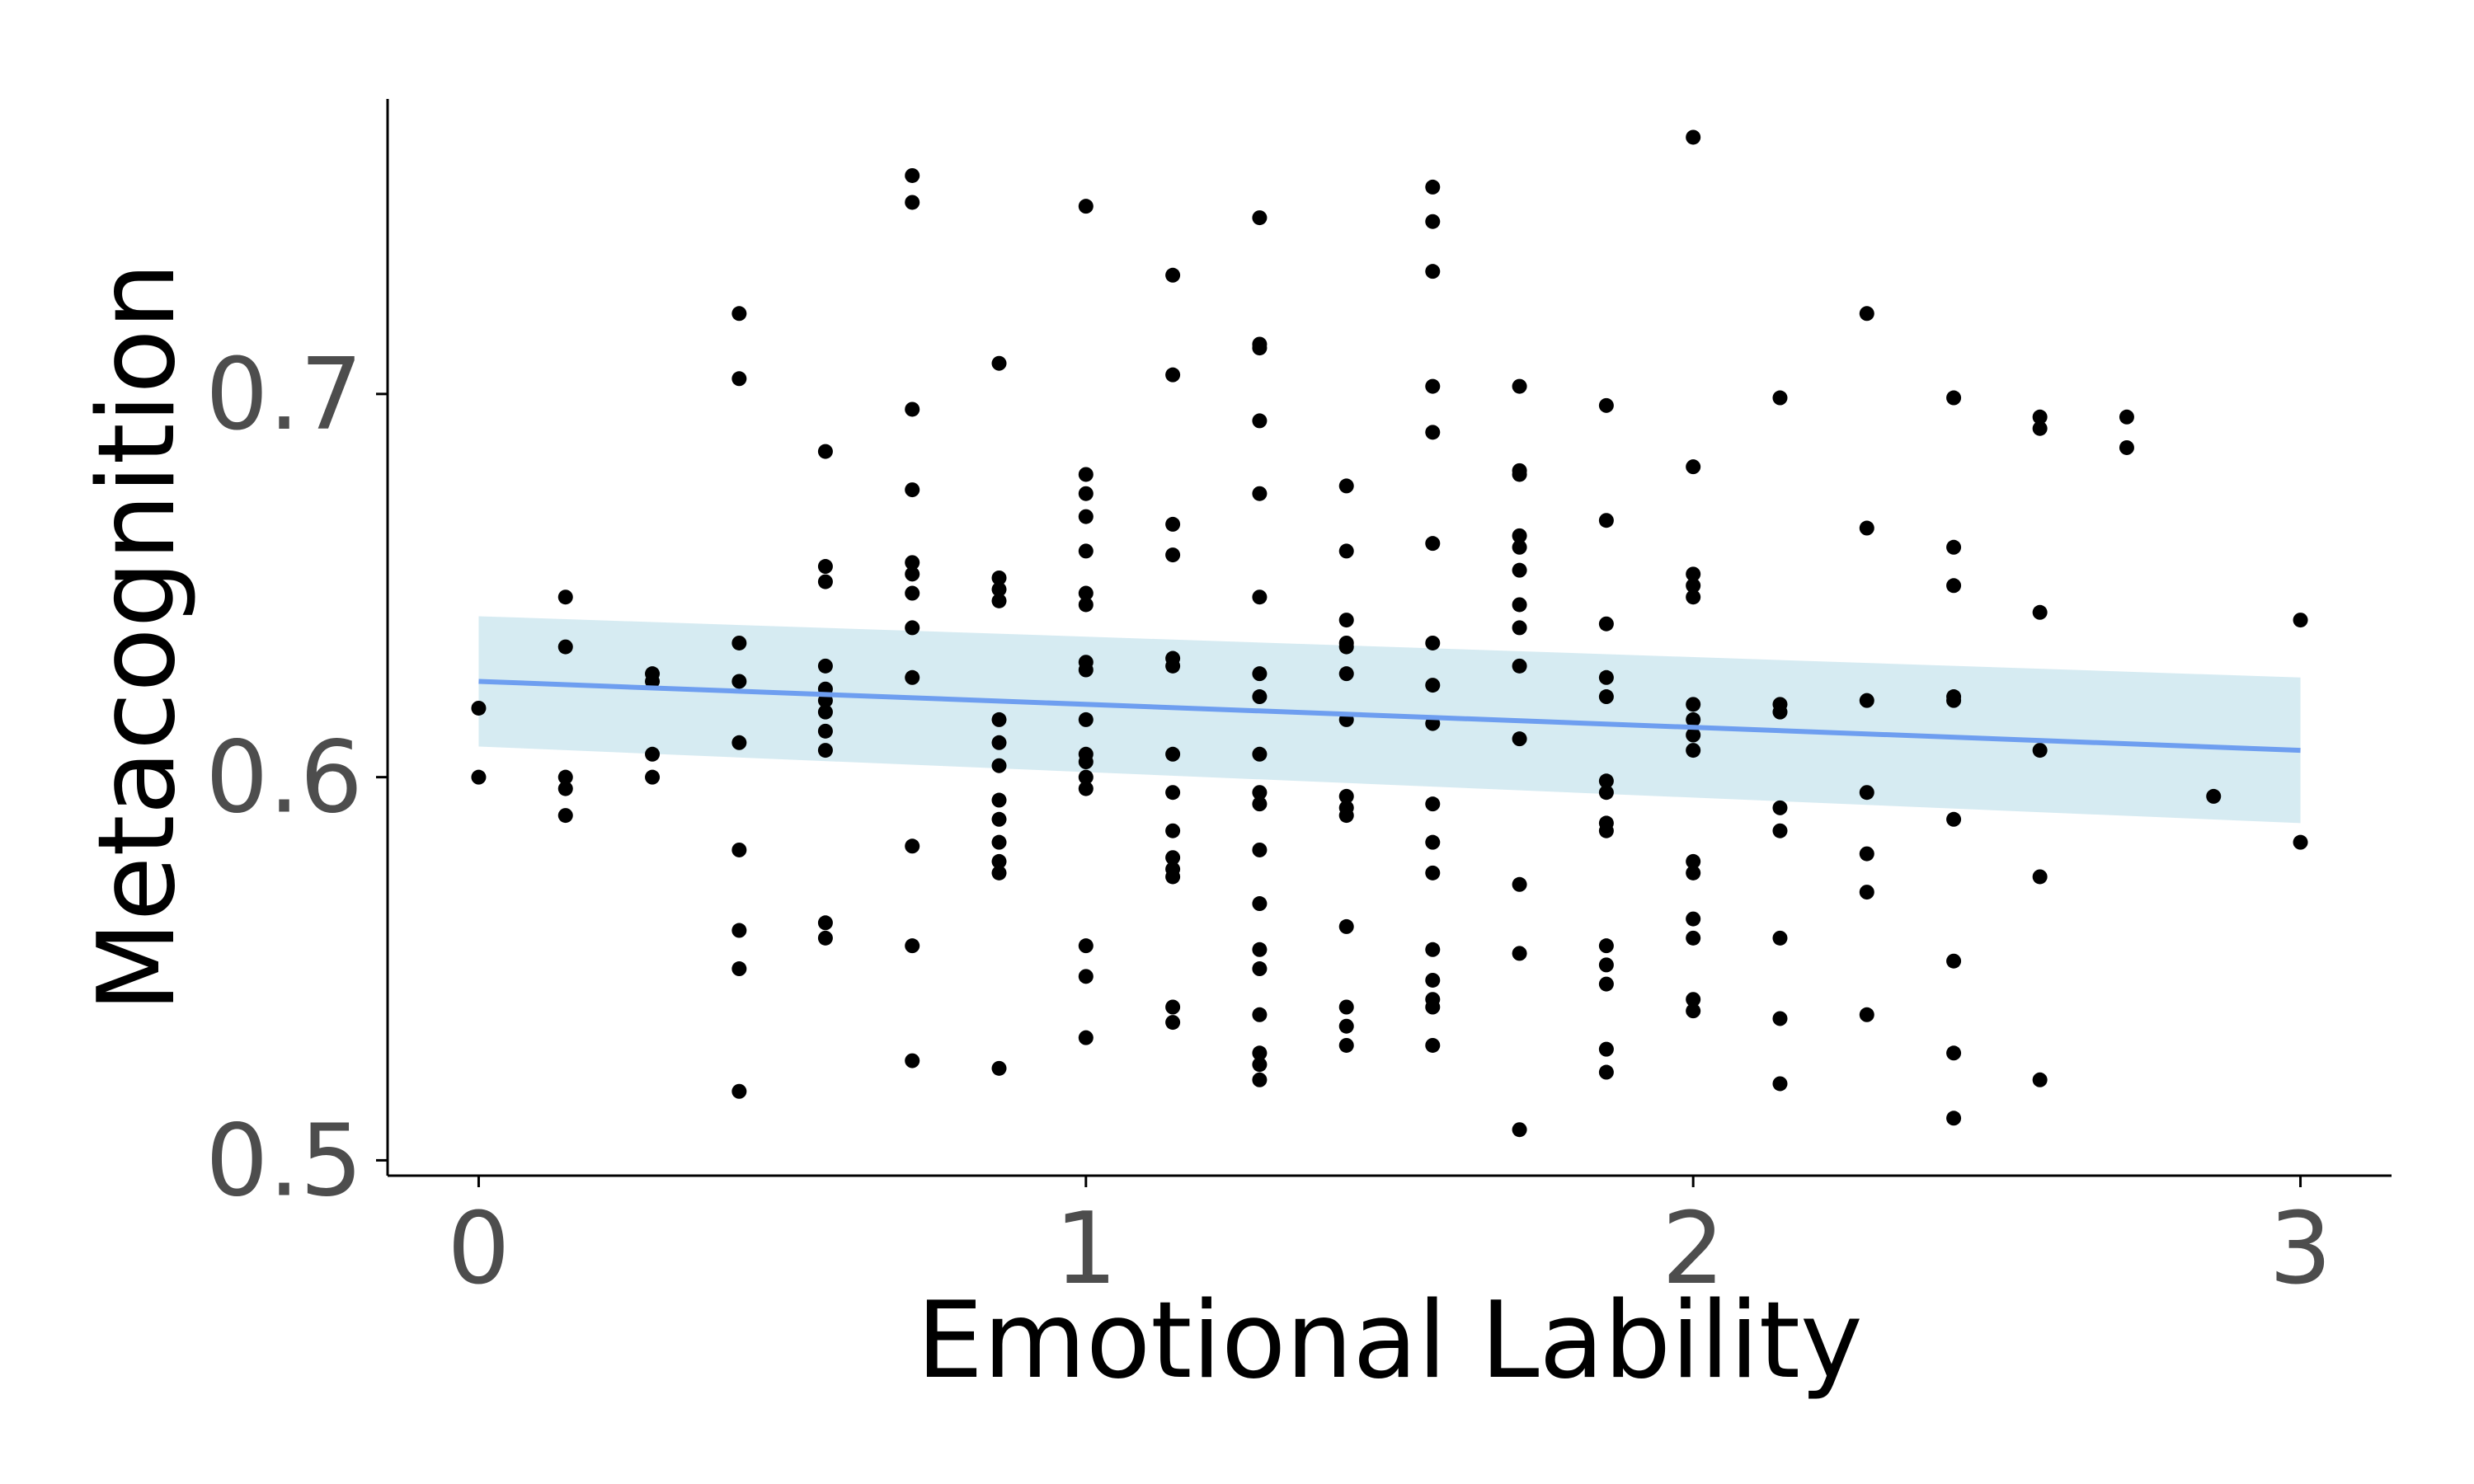 Image resolution: width=2474 pixels, height=1484 pixels. Describe the element at coordinates (1086, 1249) in the screenshot. I see `x-tick-label: 1` at that location.